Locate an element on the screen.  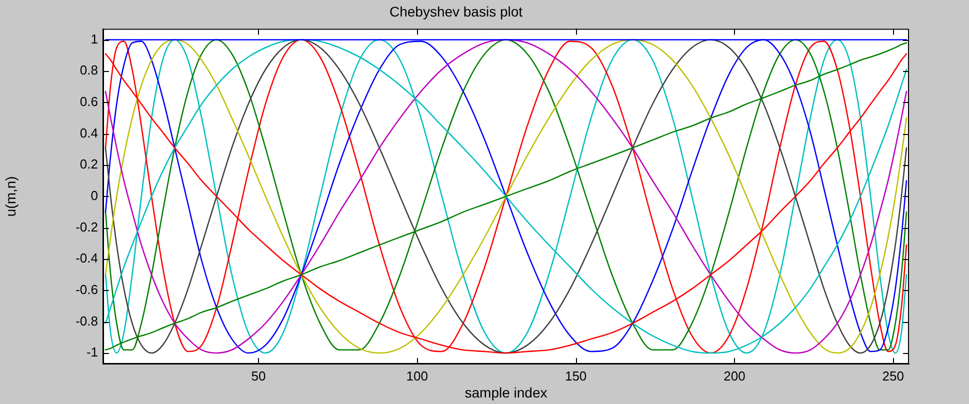
x-tick-label: 50 is located at coordinates (258, 376).